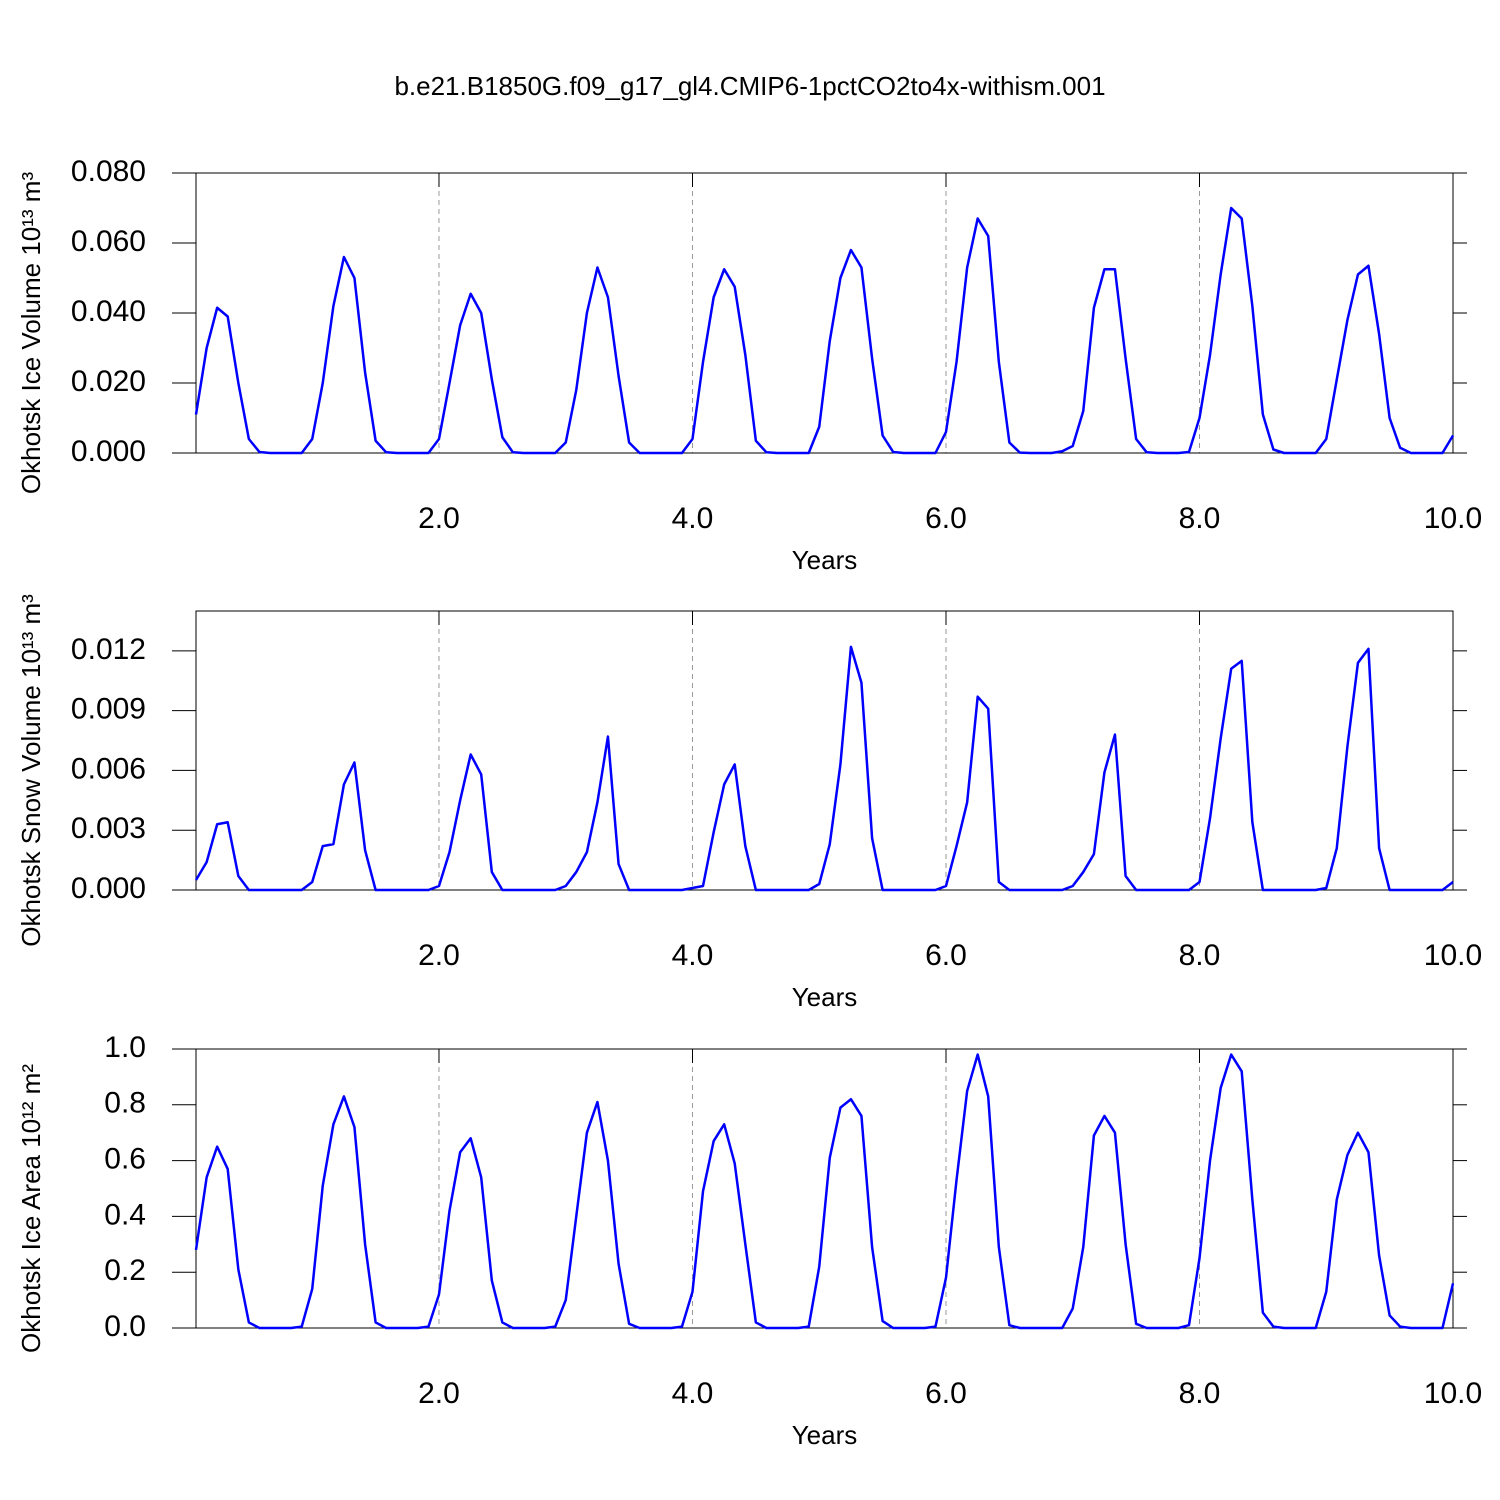  I want to click on y-tick-label: 0.003, so click(108, 828).